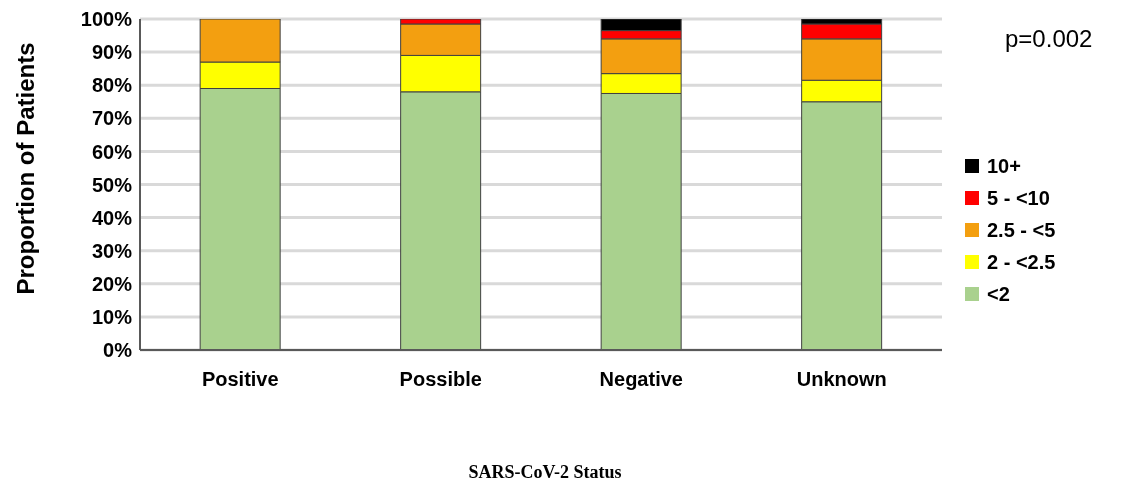 This screenshot has width=1130, height=487. What do you see at coordinates (641, 379) in the screenshot?
I see `x-tick-label: Negative` at bounding box center [641, 379].